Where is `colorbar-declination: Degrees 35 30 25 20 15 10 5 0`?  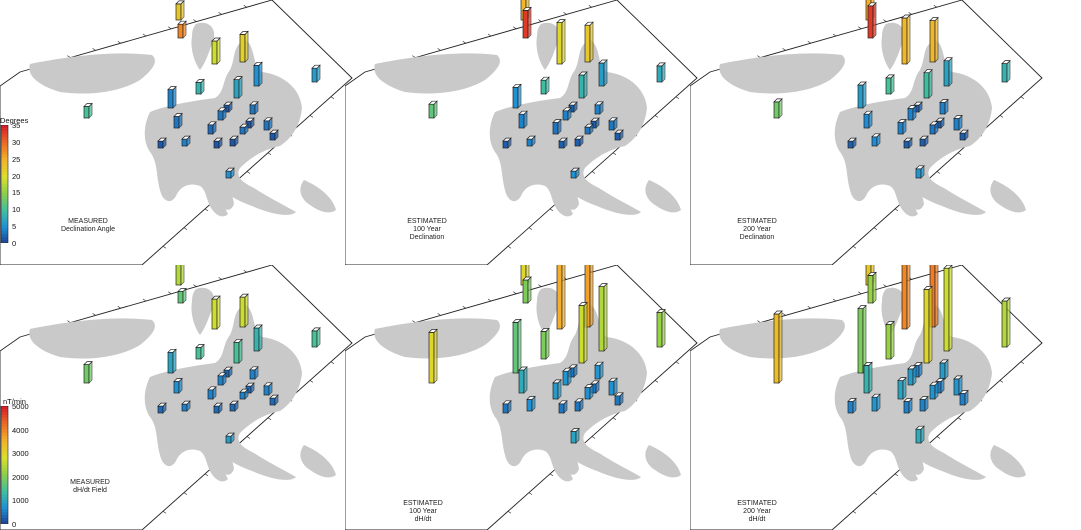
colorbar-declination: Degrees 35 30 25 20 15 10 5 0 is located at coordinates (20, 186).